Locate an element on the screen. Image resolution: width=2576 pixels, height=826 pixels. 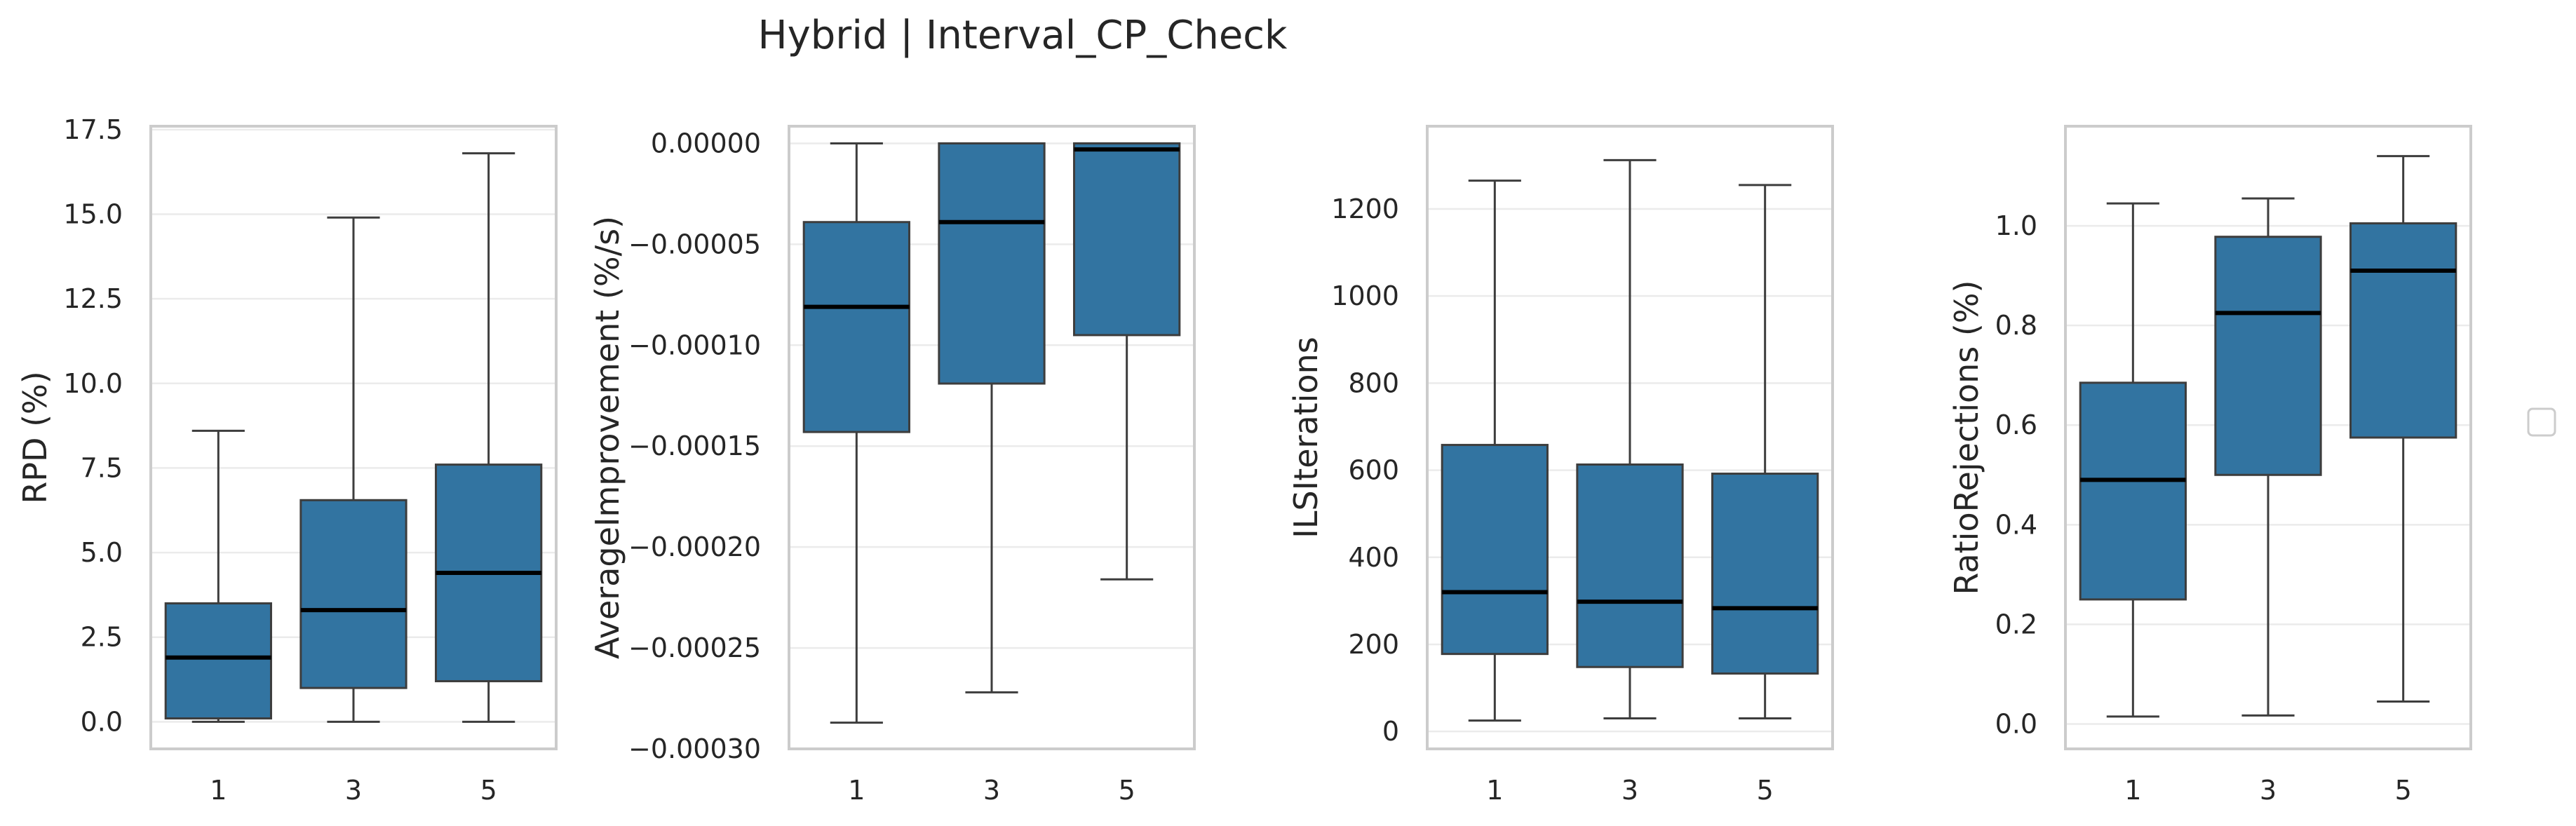
y-tick-label: −0.00025 is located at coordinates (694, 647).